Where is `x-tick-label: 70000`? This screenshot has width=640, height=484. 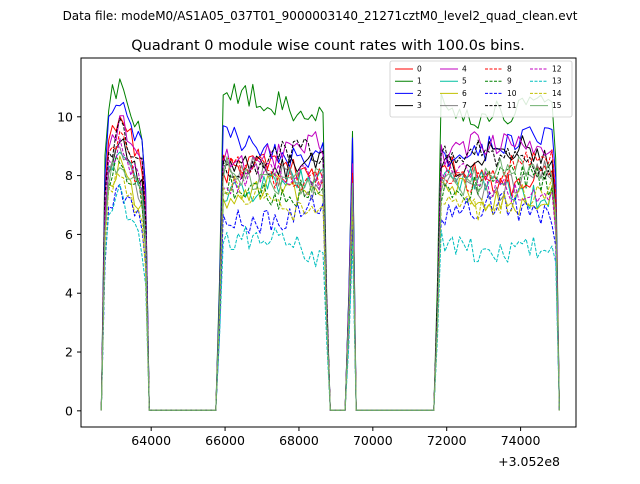
x-tick-label: 70000 is located at coordinates (373, 440).